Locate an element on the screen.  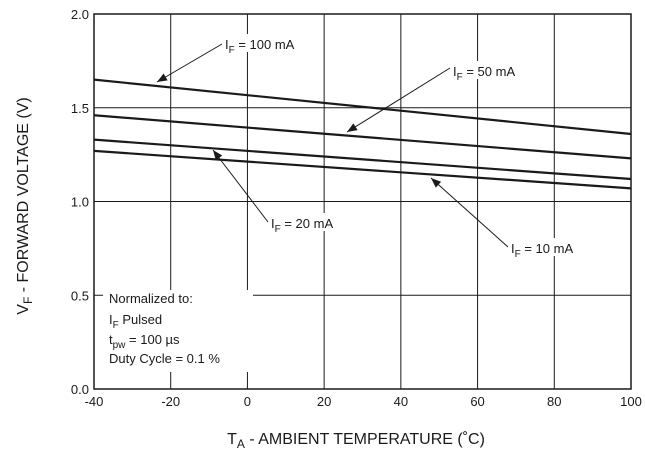
x-tick-label: -40 is located at coordinates (94, 401).